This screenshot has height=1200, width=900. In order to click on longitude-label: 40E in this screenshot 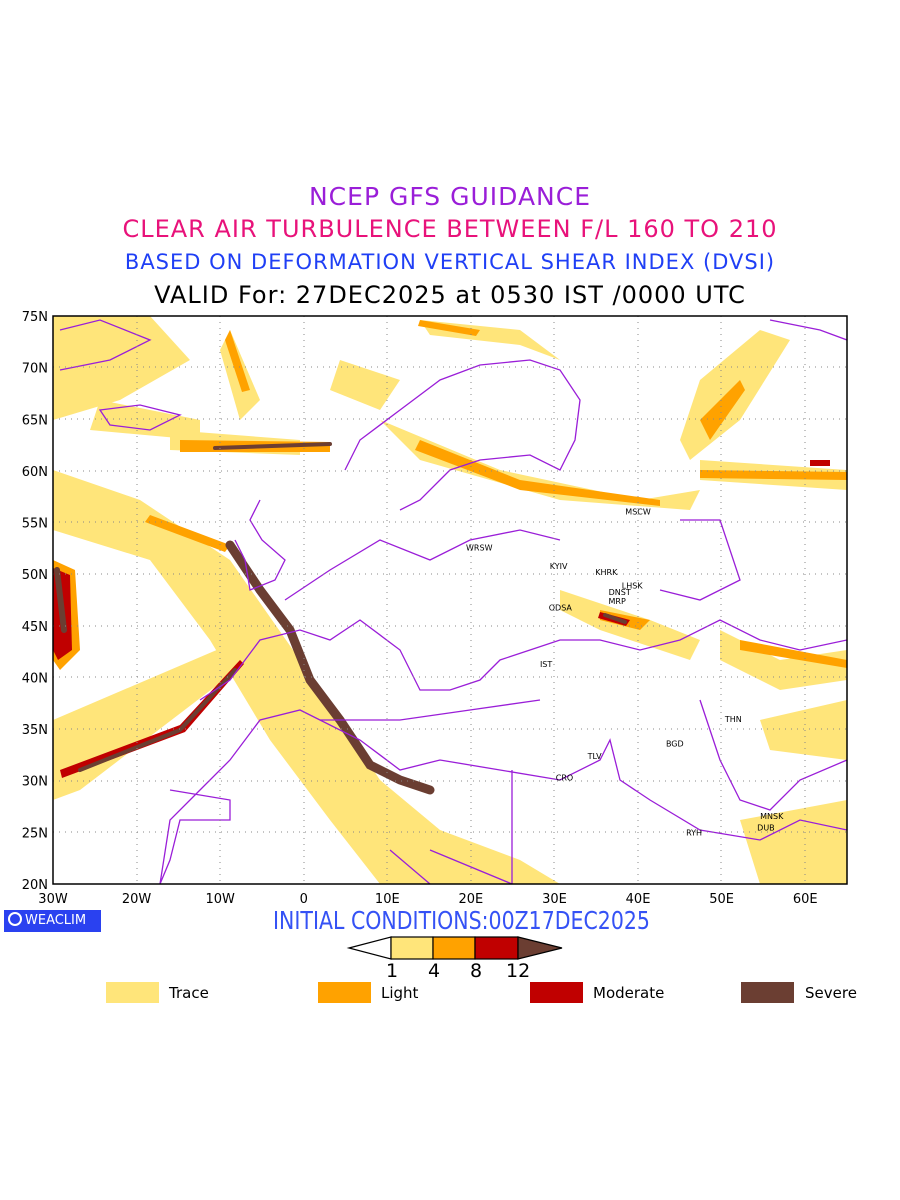, I will do `click(638, 899)`.